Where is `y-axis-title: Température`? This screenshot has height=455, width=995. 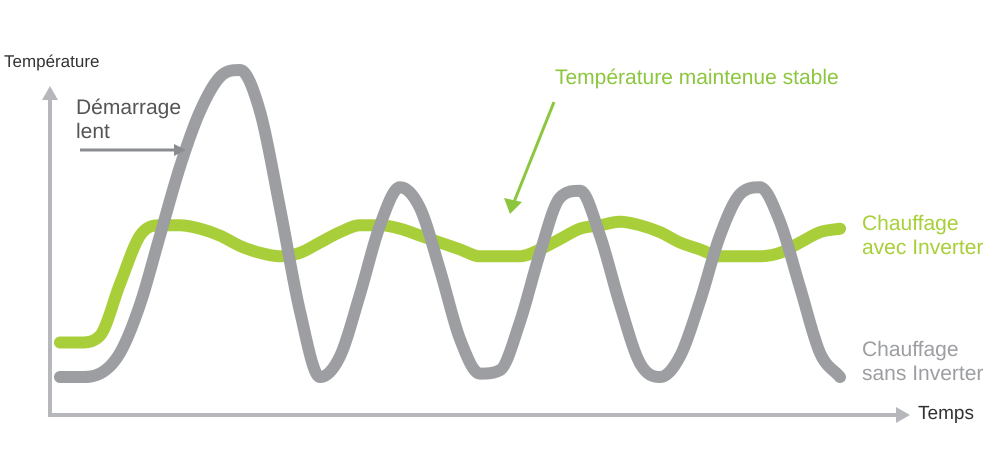 y-axis-title: Température is located at coordinates (52, 62).